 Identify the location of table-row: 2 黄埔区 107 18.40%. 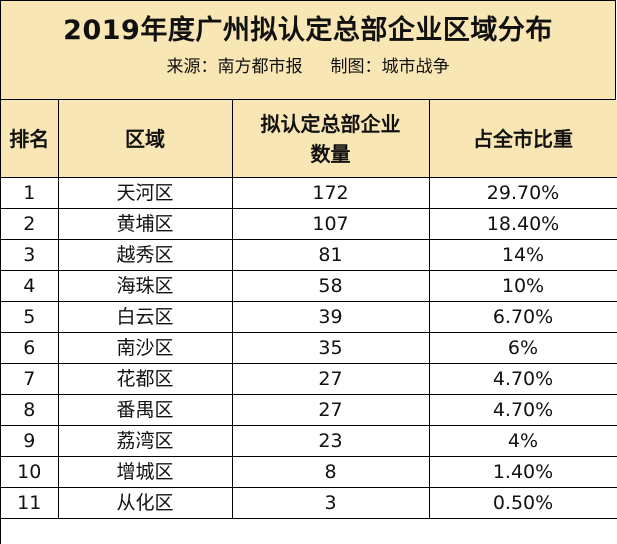
(309, 224).